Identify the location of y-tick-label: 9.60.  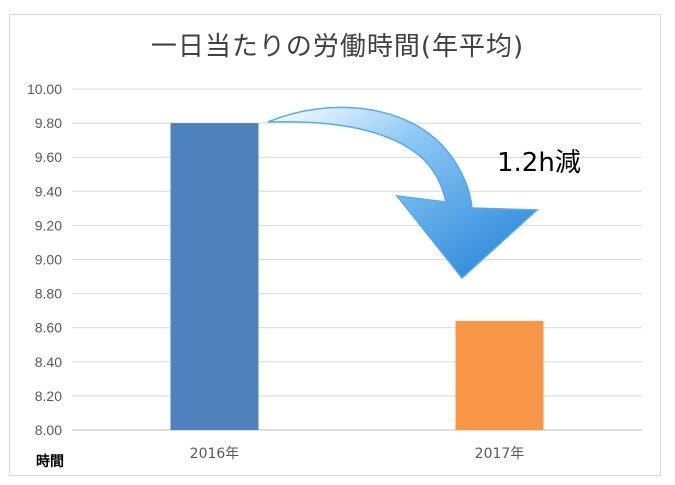
(48, 157).